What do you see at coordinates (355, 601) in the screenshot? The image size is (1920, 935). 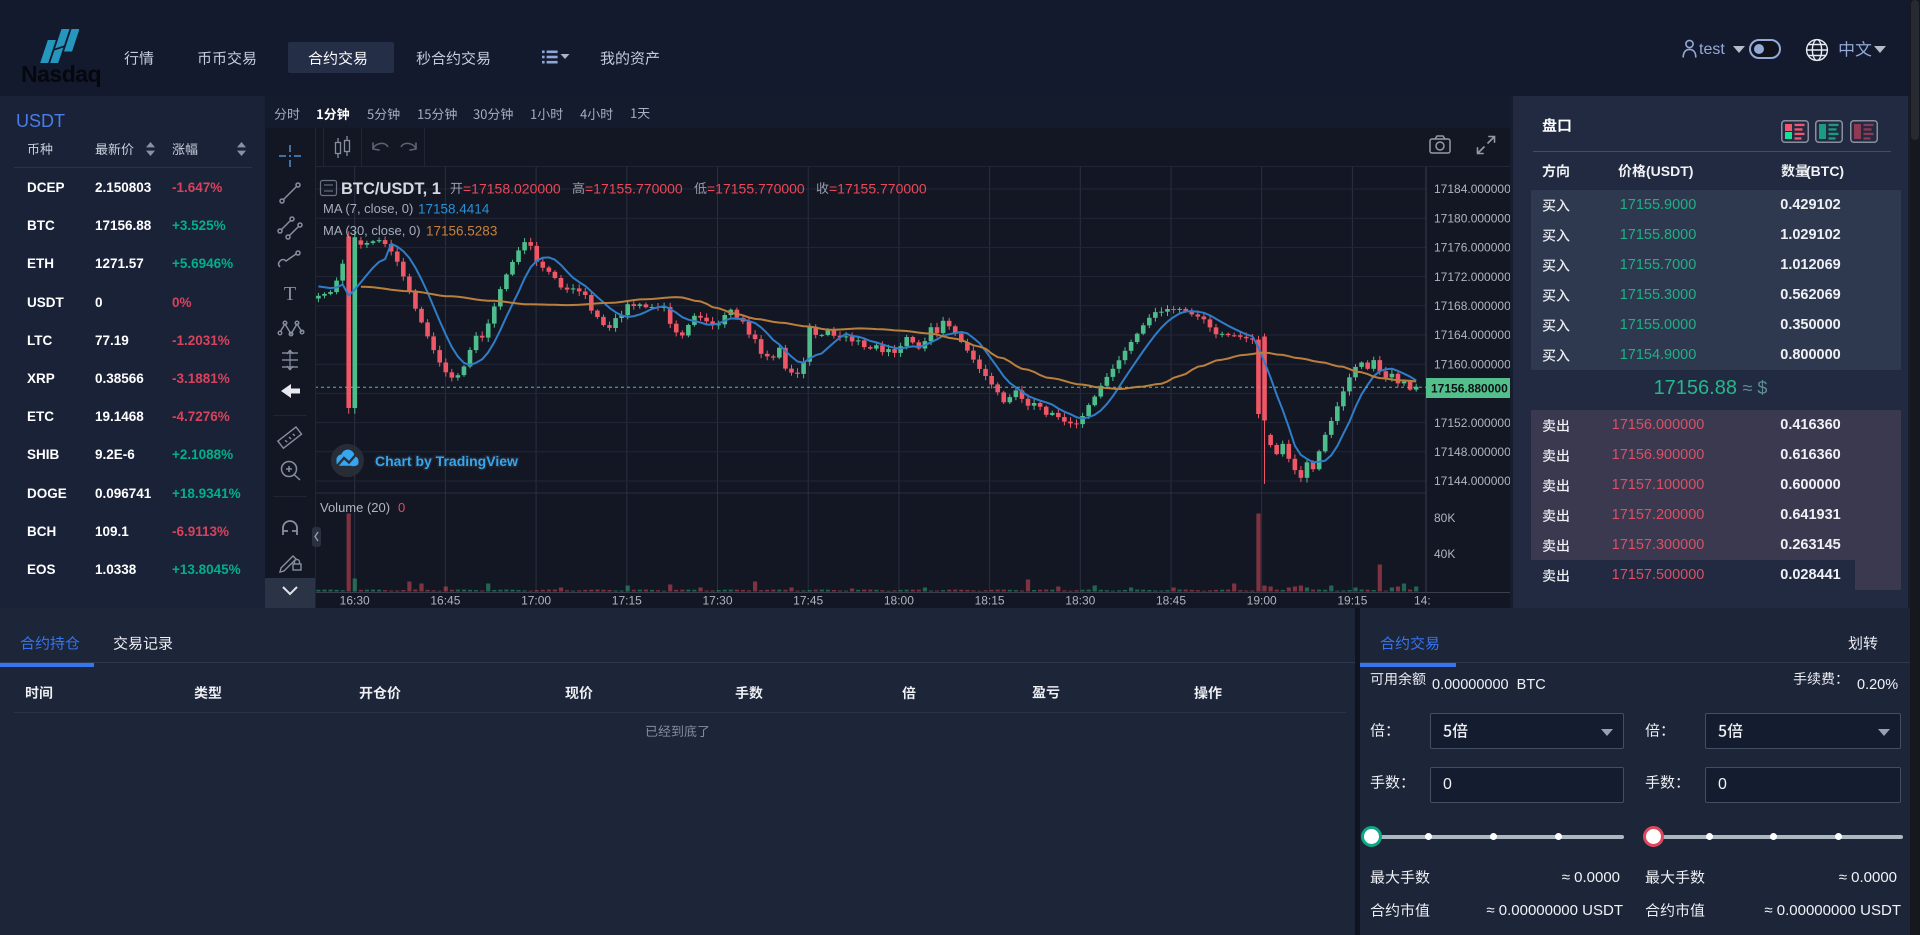 I see `svg-text: 16:30` at bounding box center [355, 601].